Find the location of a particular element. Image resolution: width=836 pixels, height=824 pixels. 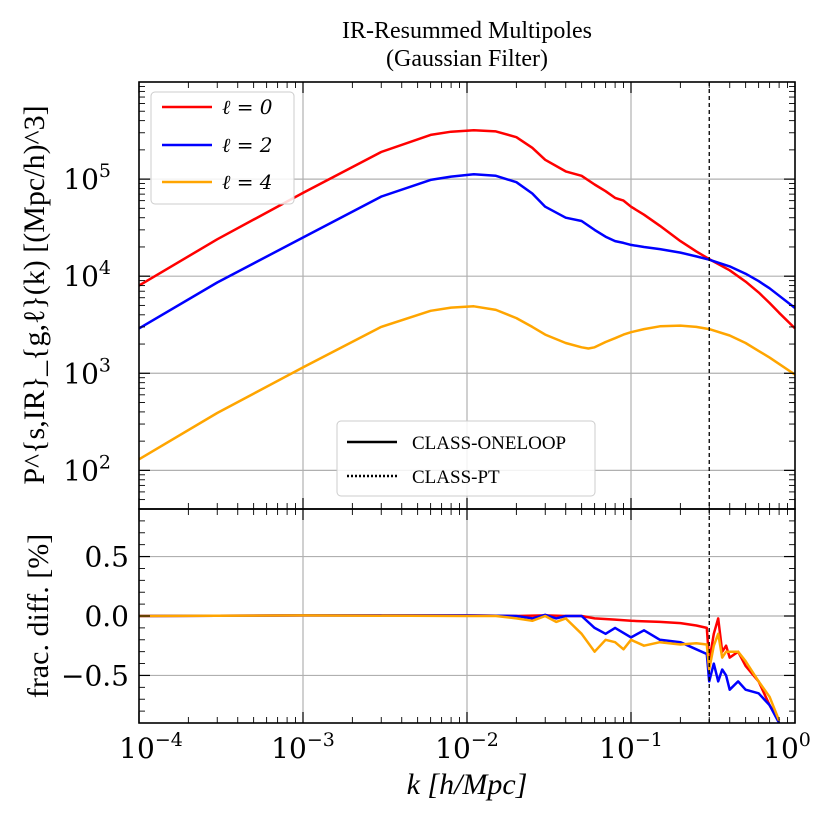

legend-label-l4: ℓ = 4 is located at coordinates (247, 182).